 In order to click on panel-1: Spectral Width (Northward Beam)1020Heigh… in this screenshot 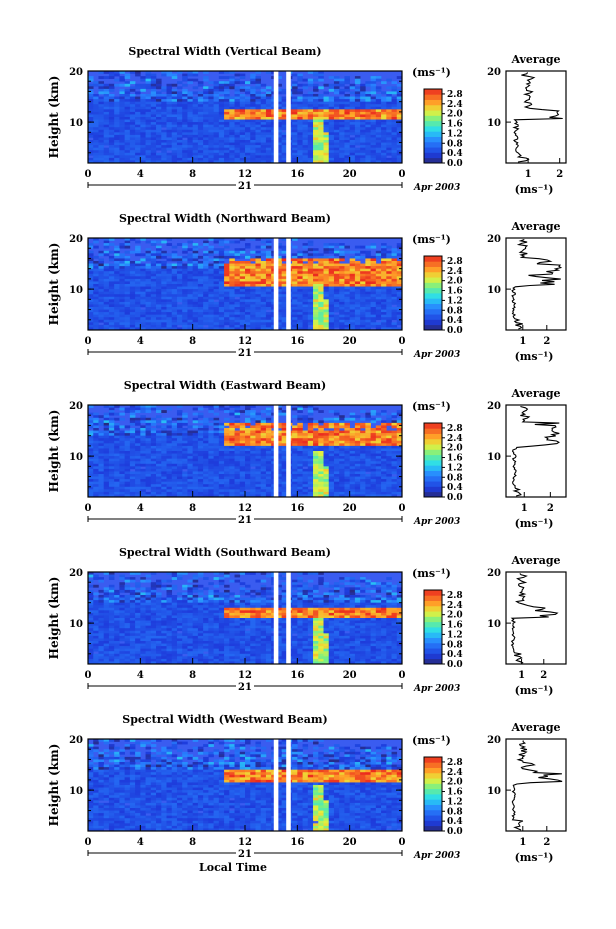, I will do `click(307, 287)`.